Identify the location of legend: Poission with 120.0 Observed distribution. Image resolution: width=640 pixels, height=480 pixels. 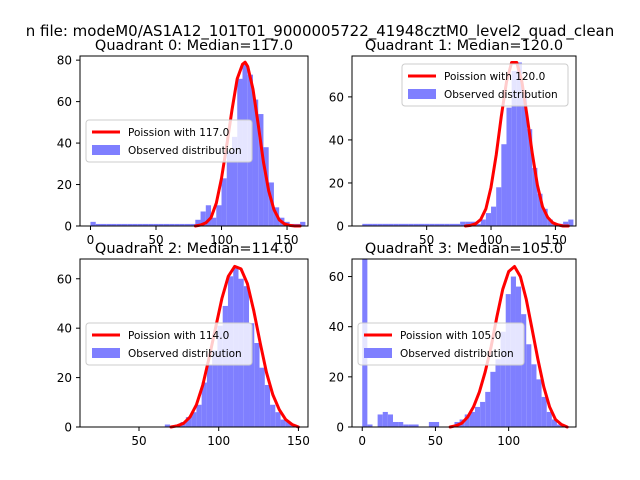
(485, 85).